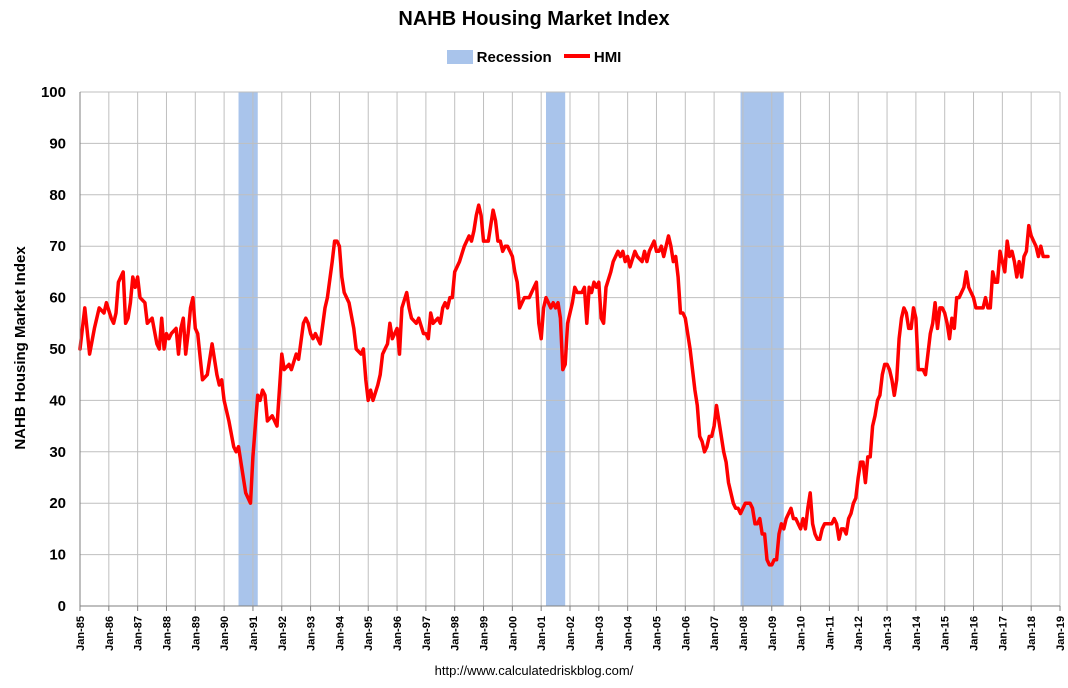 The image size is (1068, 688). I want to click on y-tick-label: 50, so click(57, 349).